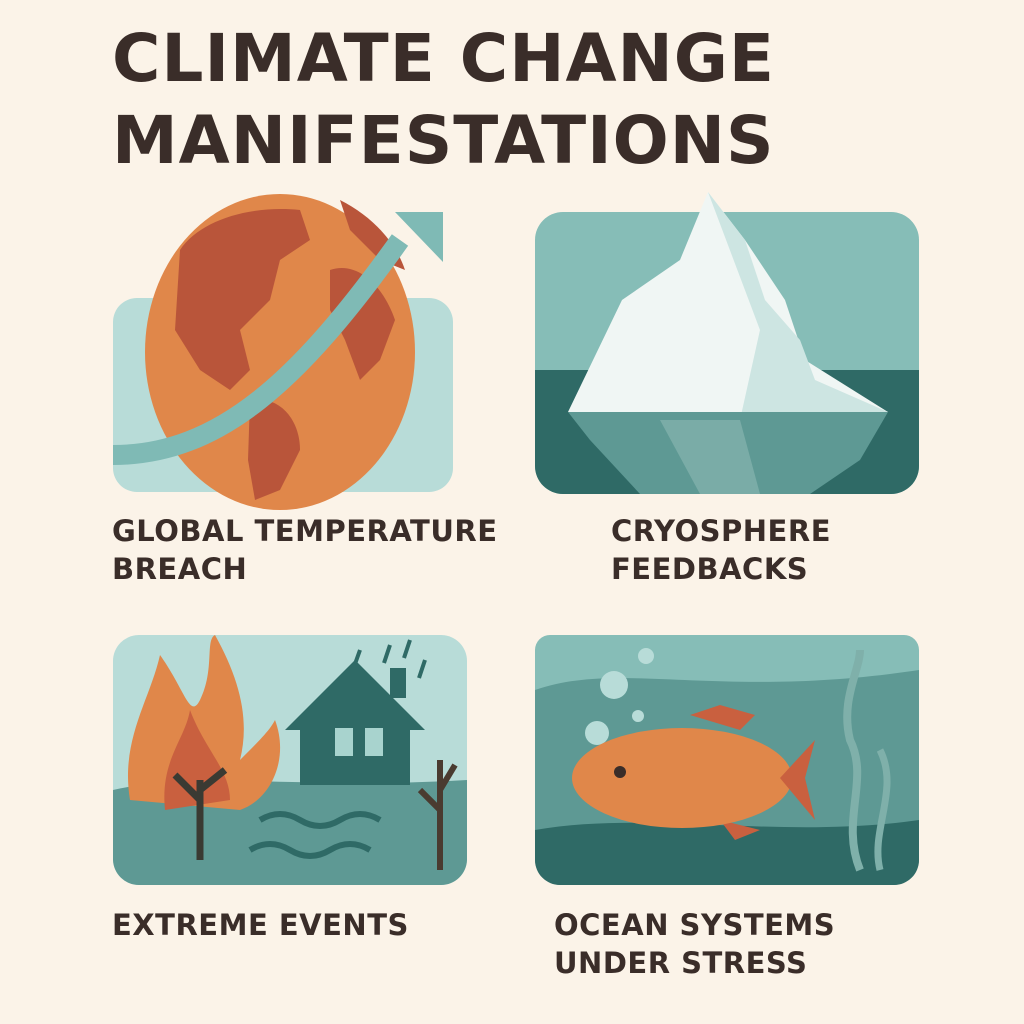 Image resolution: width=1024 pixels, height=1024 pixels. I want to click on iceberg-icon, so click(727, 343).